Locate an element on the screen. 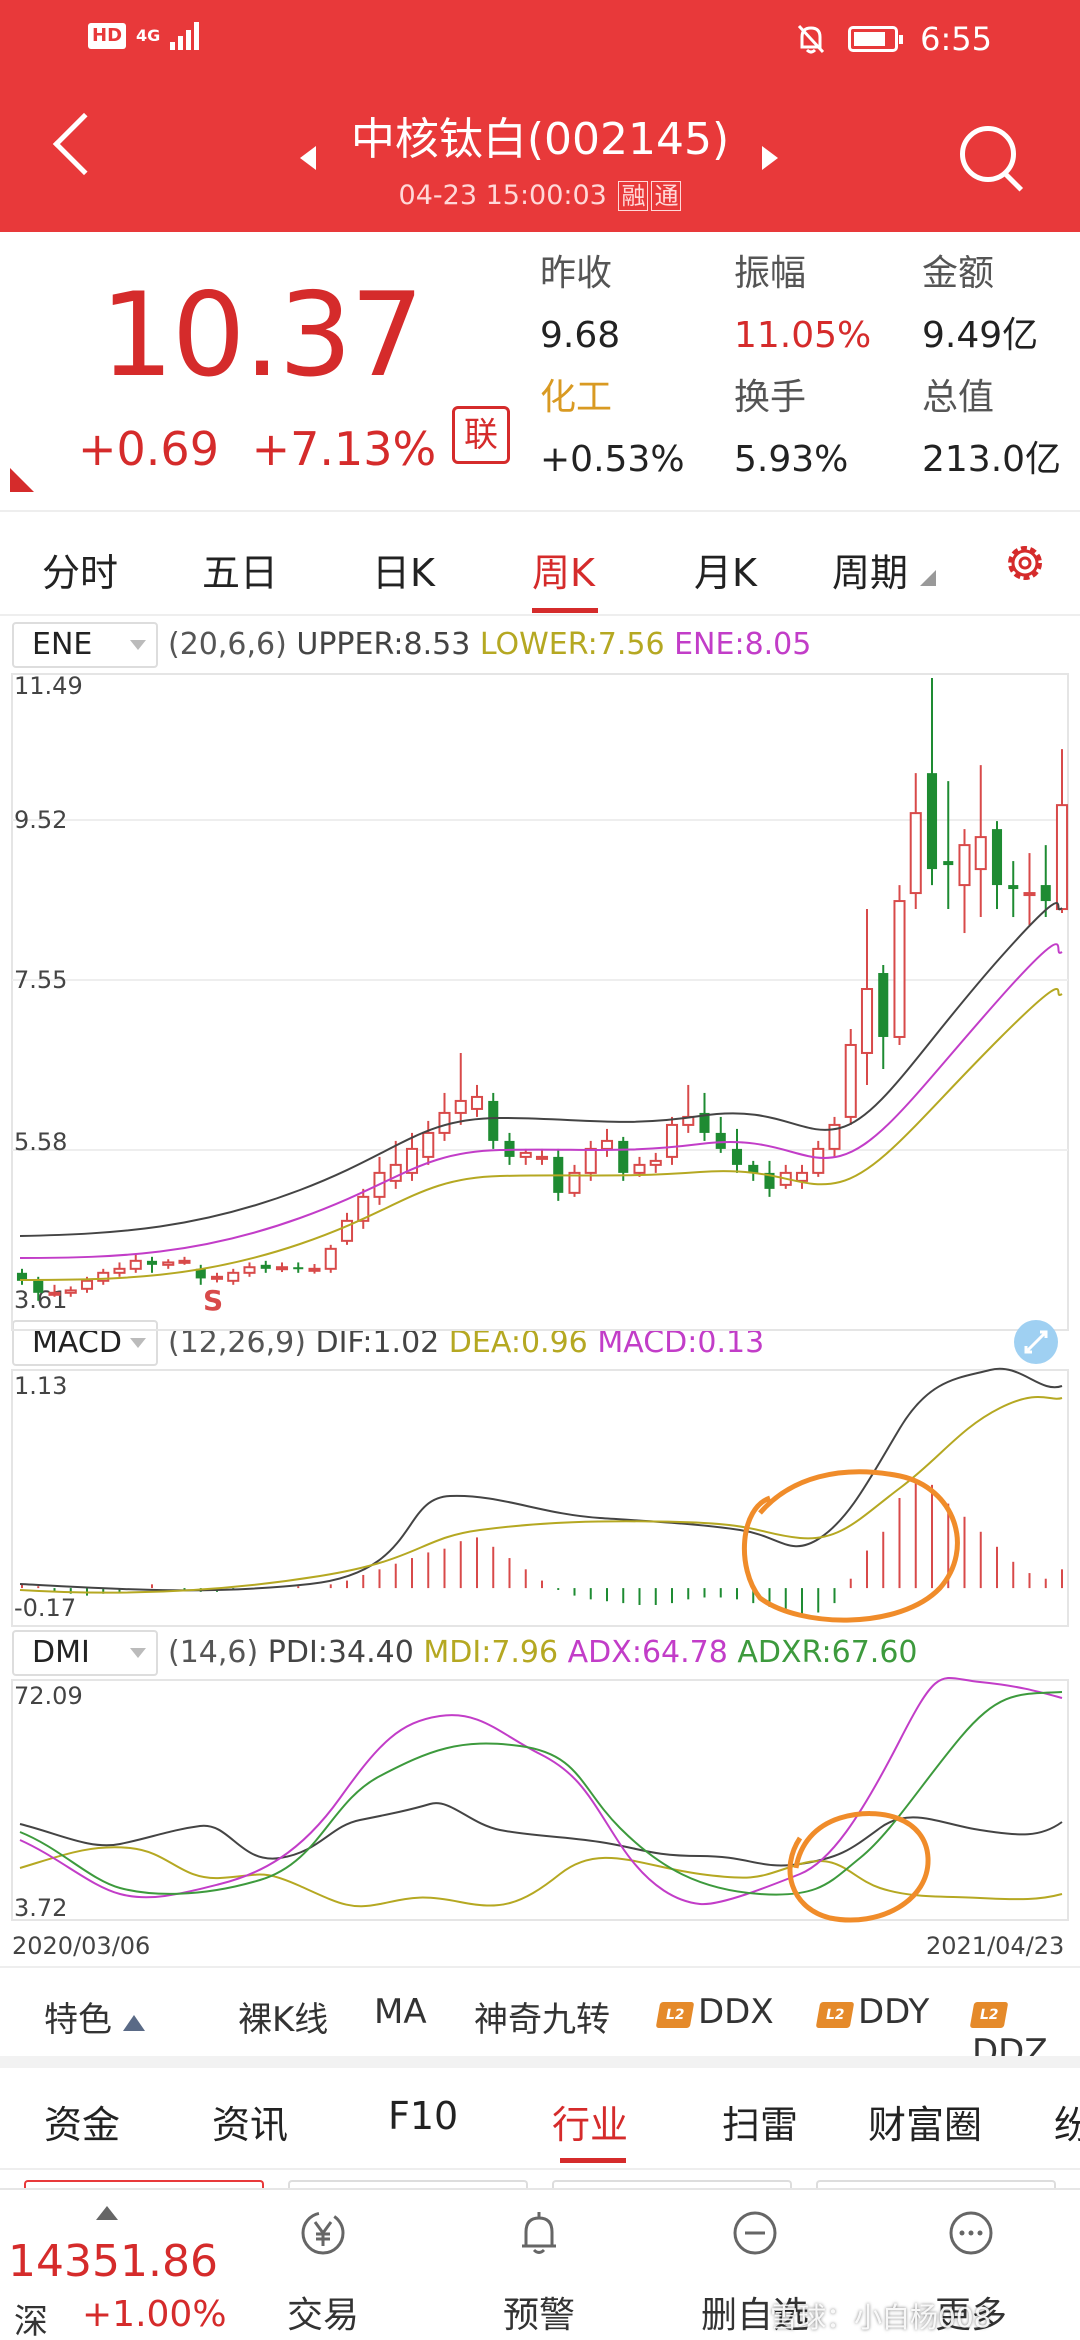 The image size is (1080, 2340). prev-close-label: 昨收 is located at coordinates (576, 273).